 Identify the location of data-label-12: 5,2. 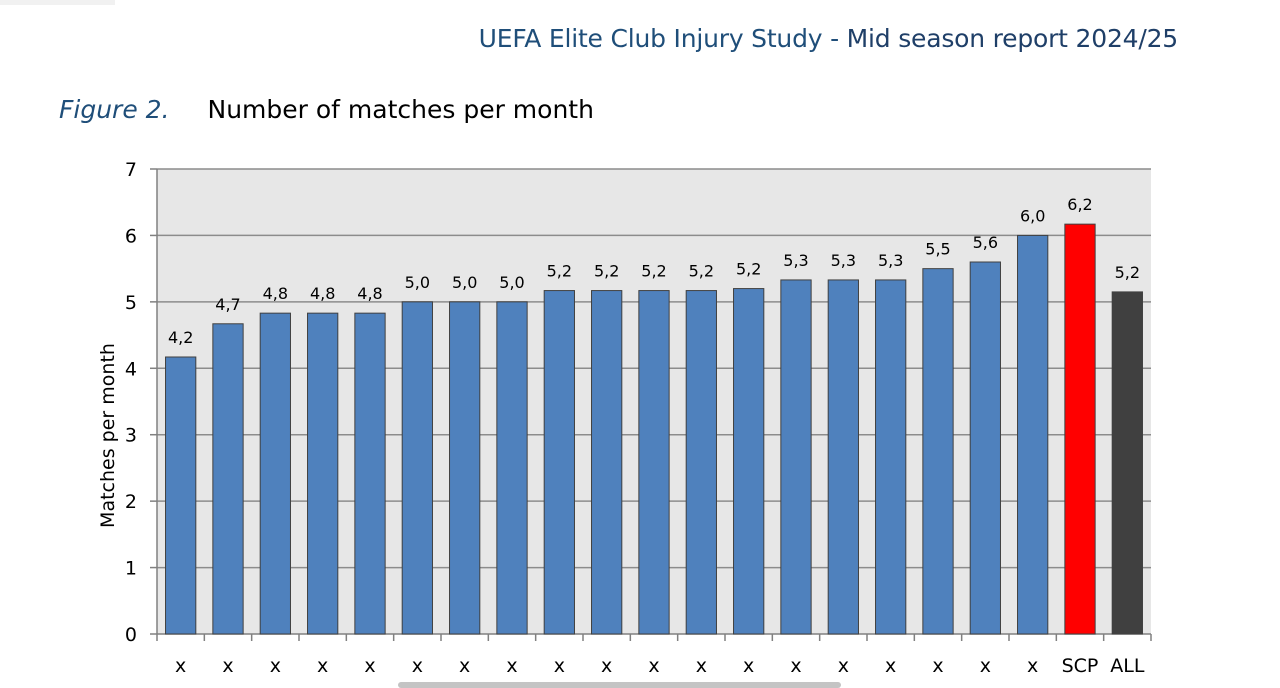
(701, 271).